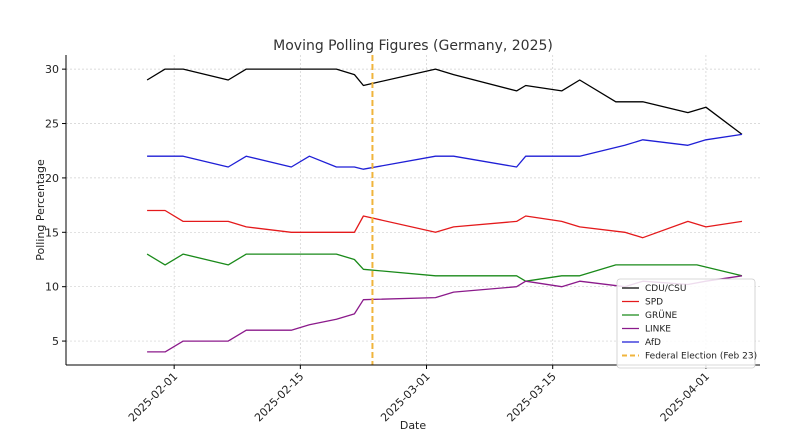  I want to click on legend-label: AfD, so click(653, 343).